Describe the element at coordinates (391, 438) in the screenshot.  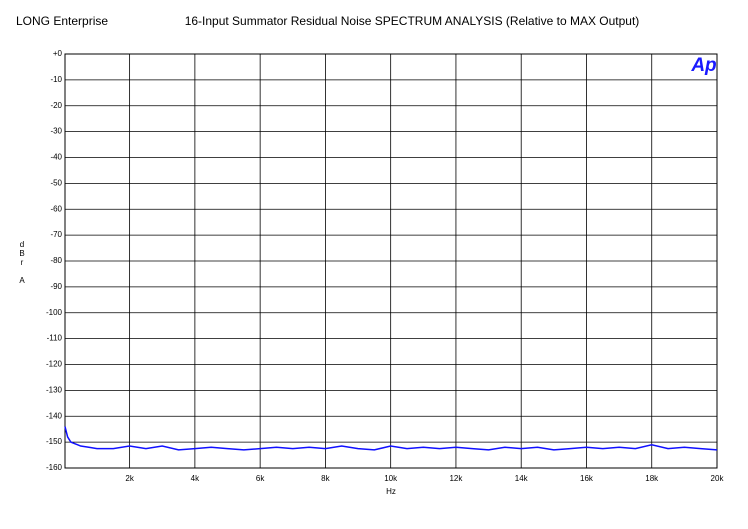
I see `noise-trace` at that location.